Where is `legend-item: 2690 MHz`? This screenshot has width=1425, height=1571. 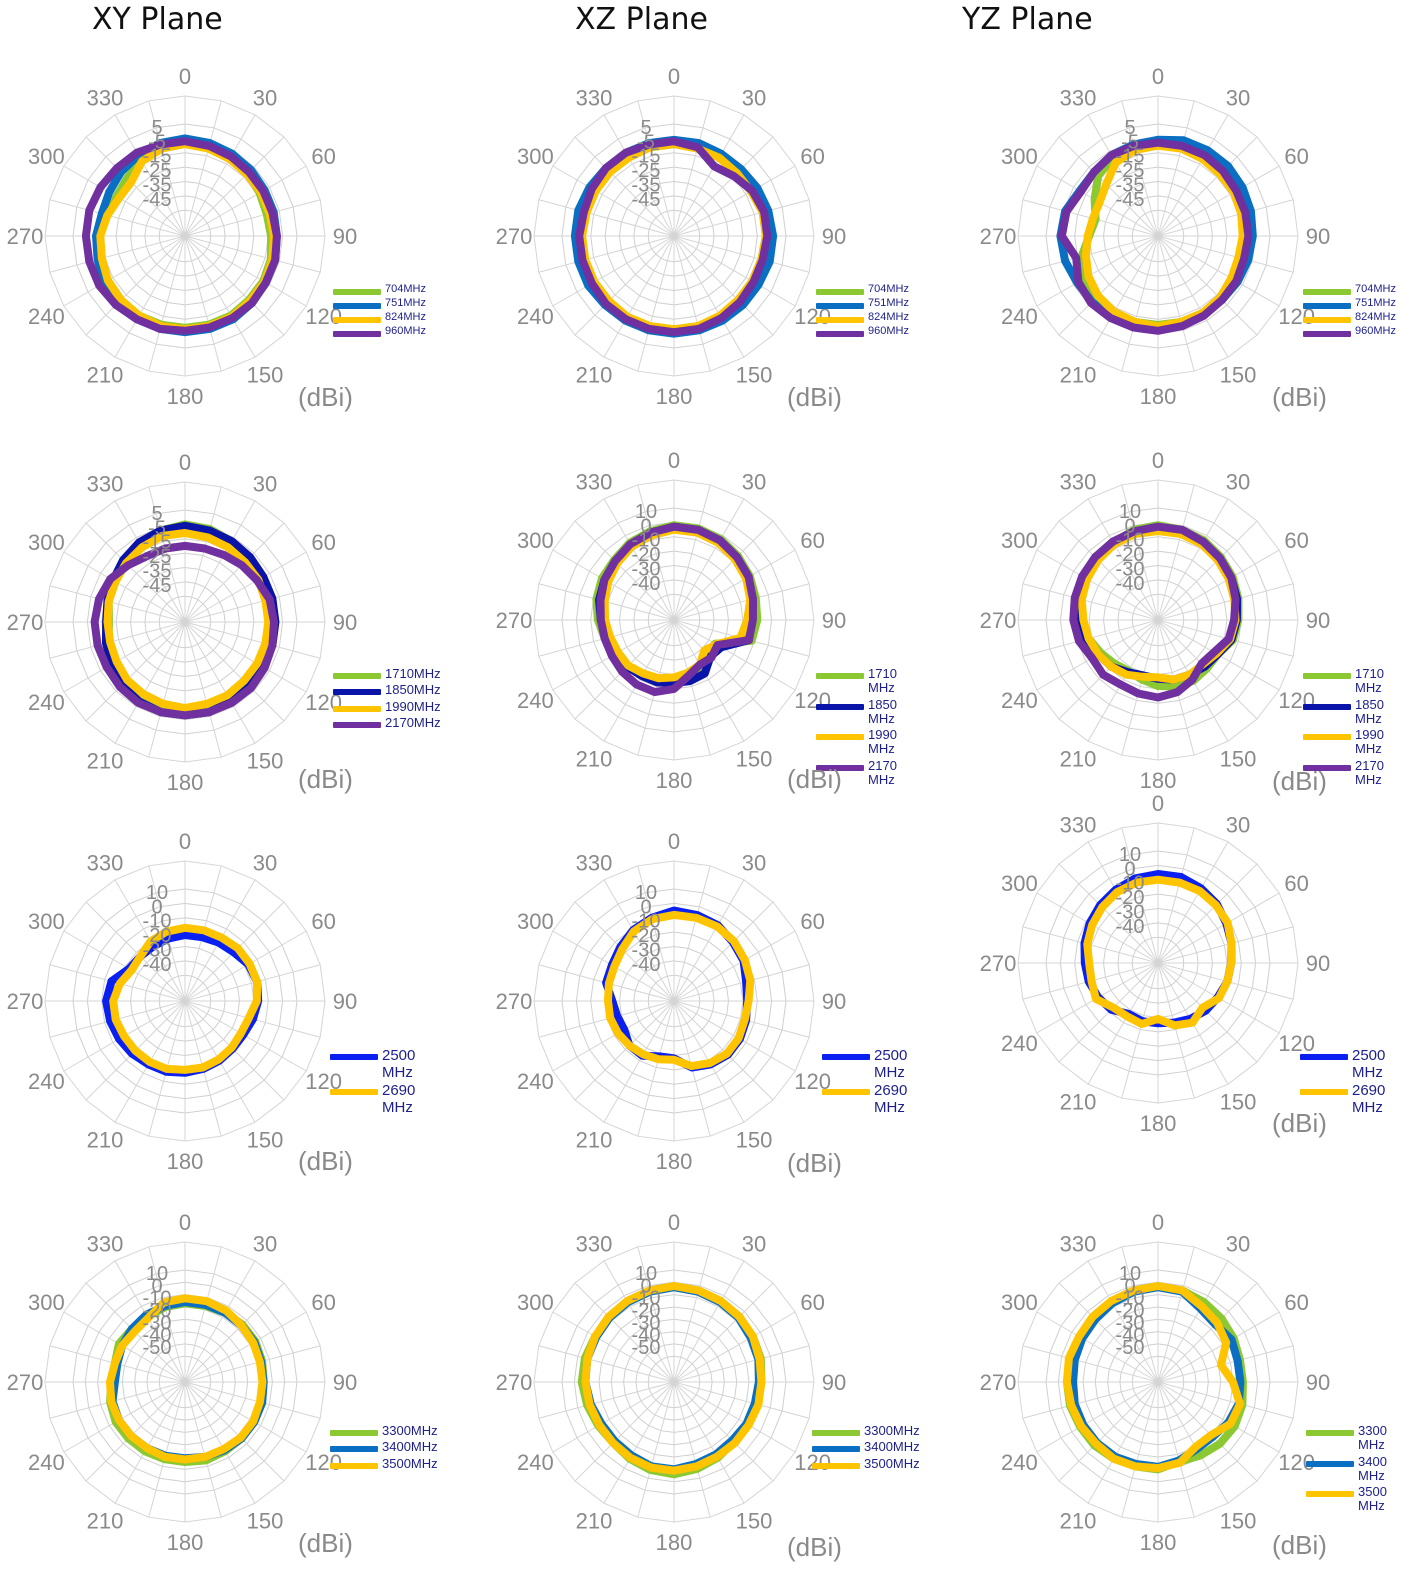
legend-item: 2690 MHz is located at coordinates (868, 1099).